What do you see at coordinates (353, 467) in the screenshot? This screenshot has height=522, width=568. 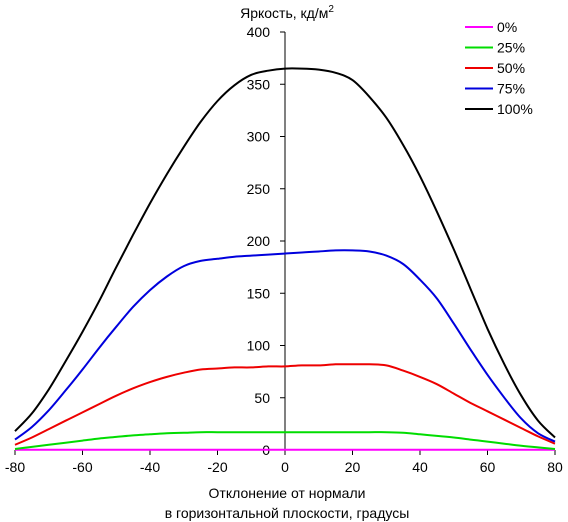 I see `x-tick-label: 20` at bounding box center [353, 467].